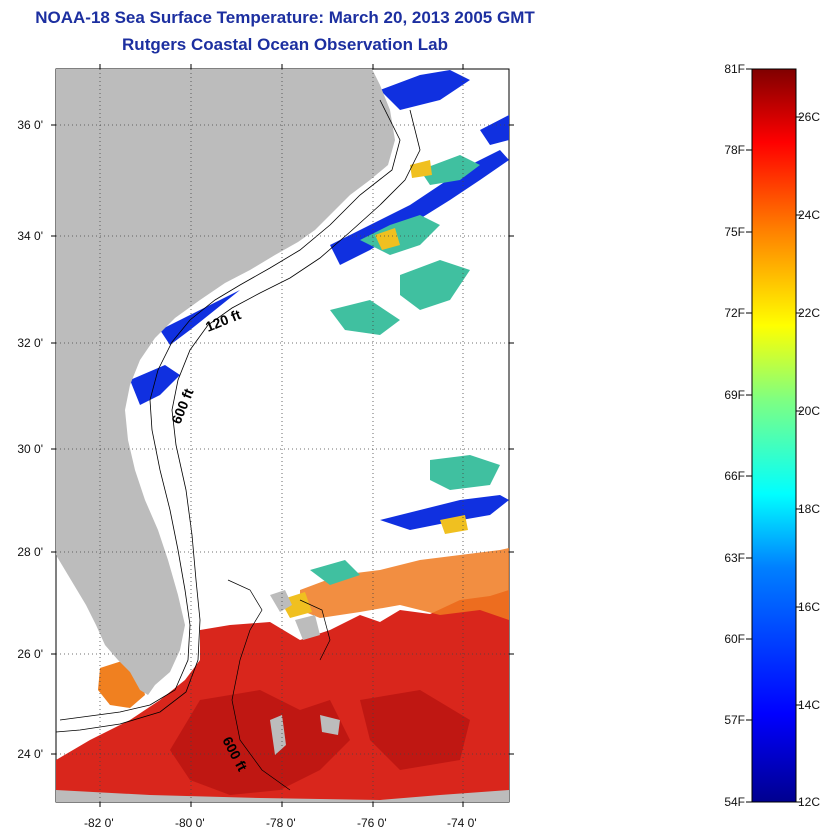 The height and width of the screenshot is (832, 833). What do you see at coordinates (734, 476) in the screenshot?
I see `colorbar-label-66f: 66F` at bounding box center [734, 476].